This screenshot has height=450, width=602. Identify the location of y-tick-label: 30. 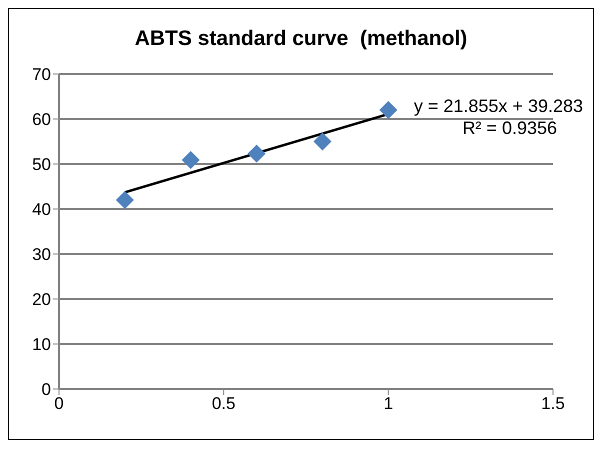
(41, 254).